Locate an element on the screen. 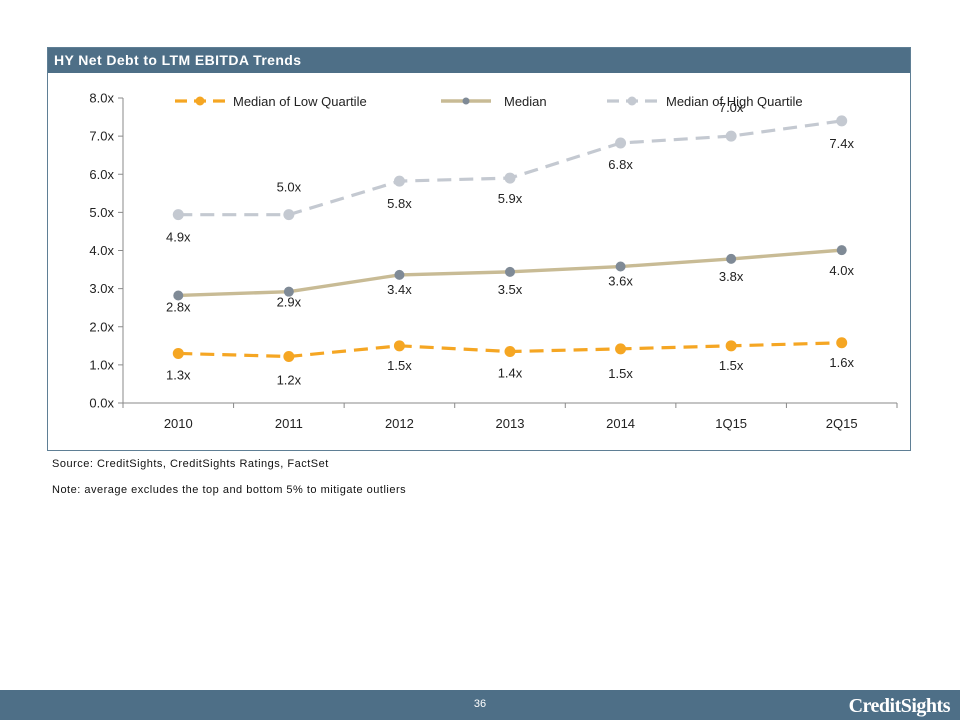 The height and width of the screenshot is (720, 960). series-2: 4.9x 5.0x 5.8x 5.9x 6.8x 7.0x 7.4x is located at coordinates (510, 172).